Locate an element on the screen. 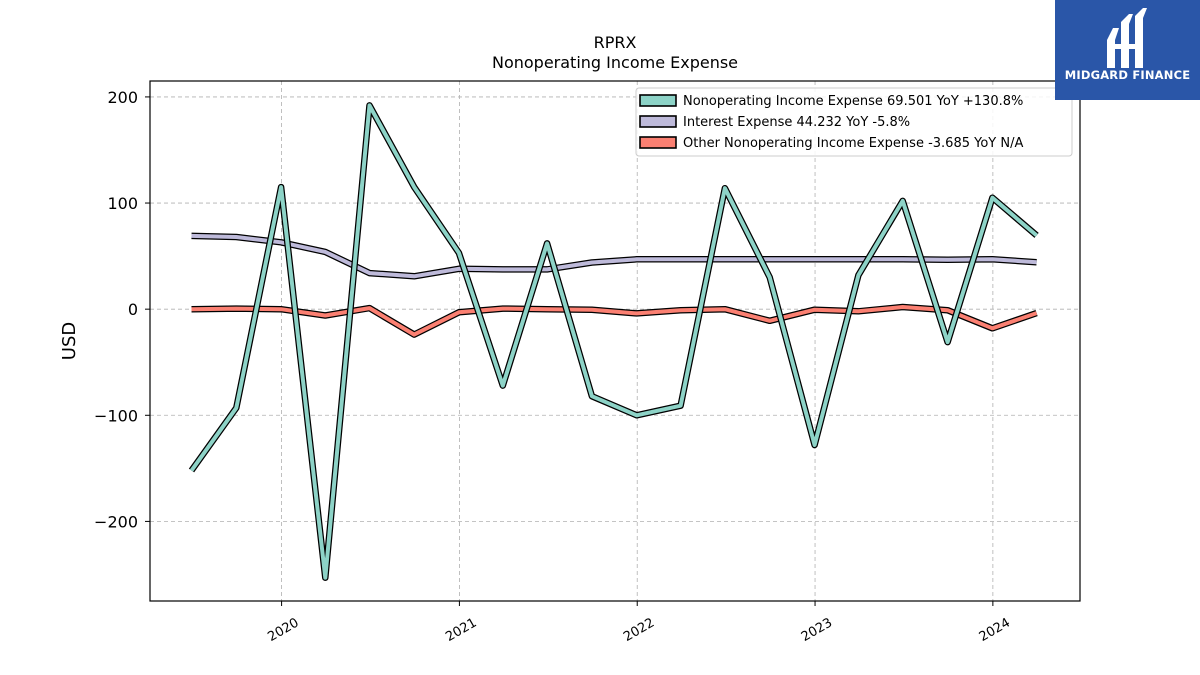 This screenshot has height=675, width=1200. x-tick-label: 2020 is located at coordinates (283, 630).